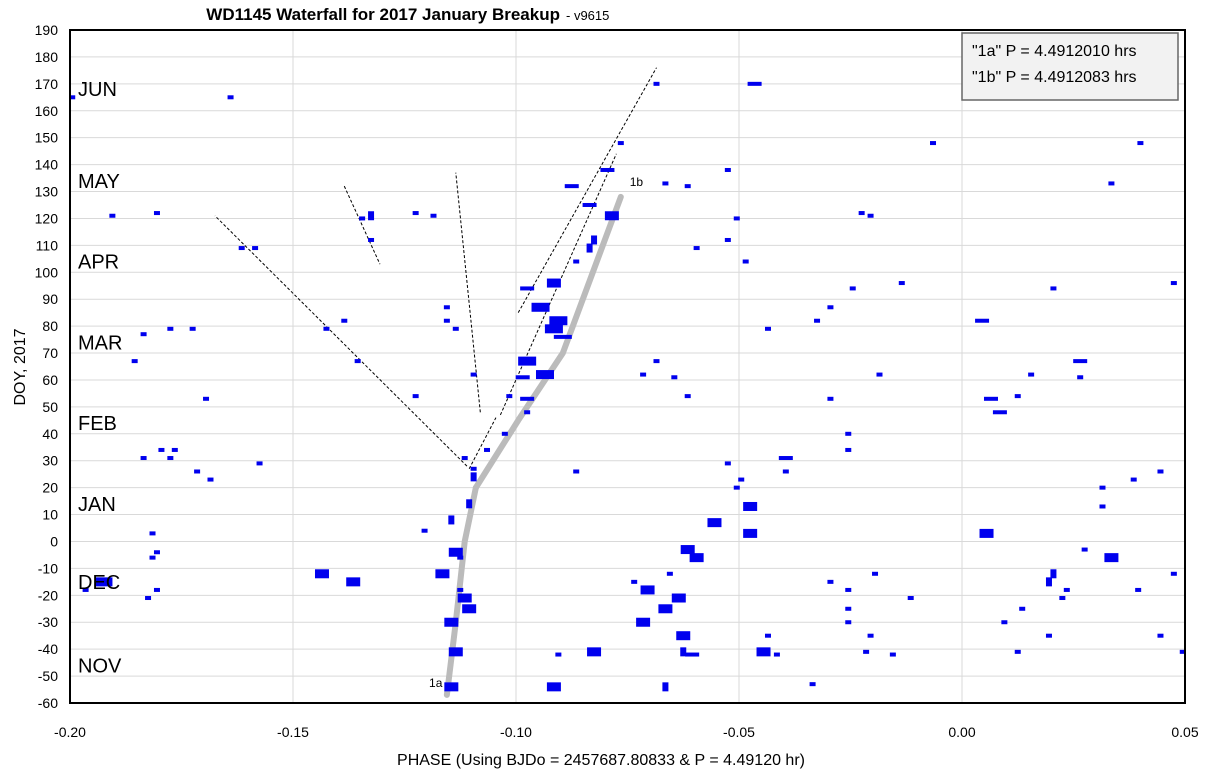 The width and height of the screenshot is (1219, 776). What do you see at coordinates (48, 622) in the screenshot?
I see `y-tick-label: -30` at bounding box center [48, 622].